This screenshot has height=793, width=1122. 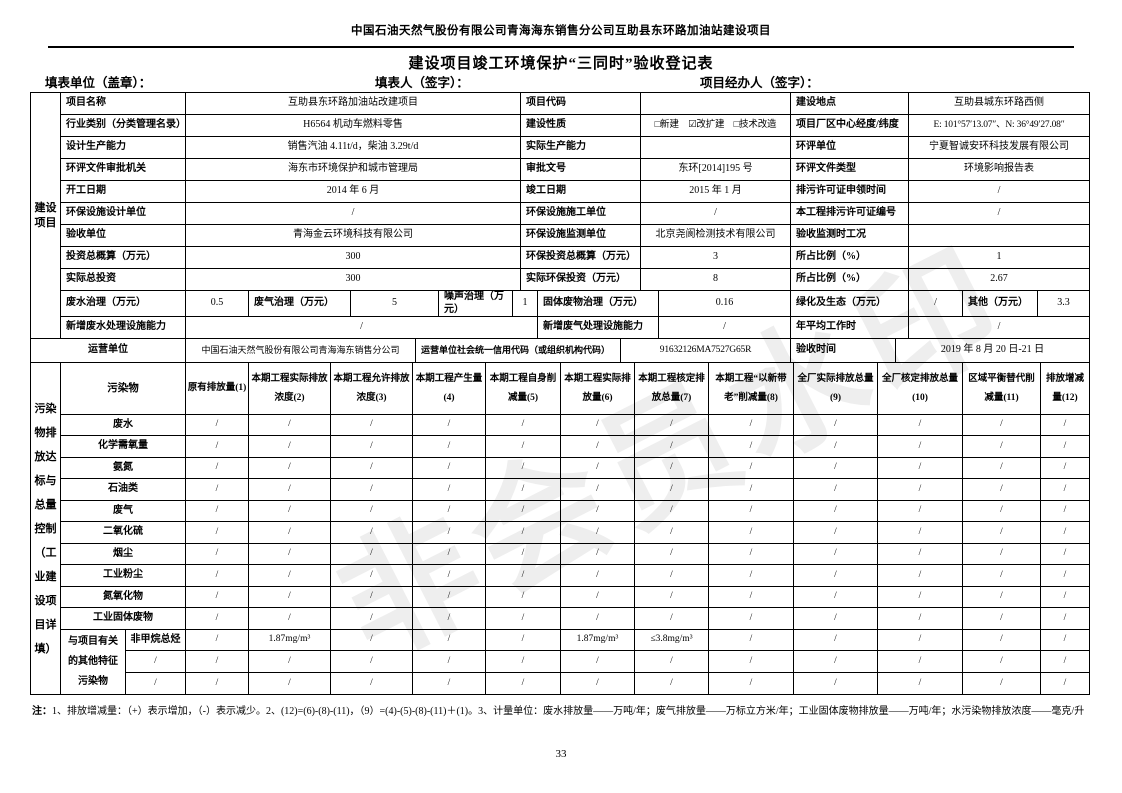 I want to click on other-pollutant-name: 非甲烷总烃, so click(x=156, y=640).